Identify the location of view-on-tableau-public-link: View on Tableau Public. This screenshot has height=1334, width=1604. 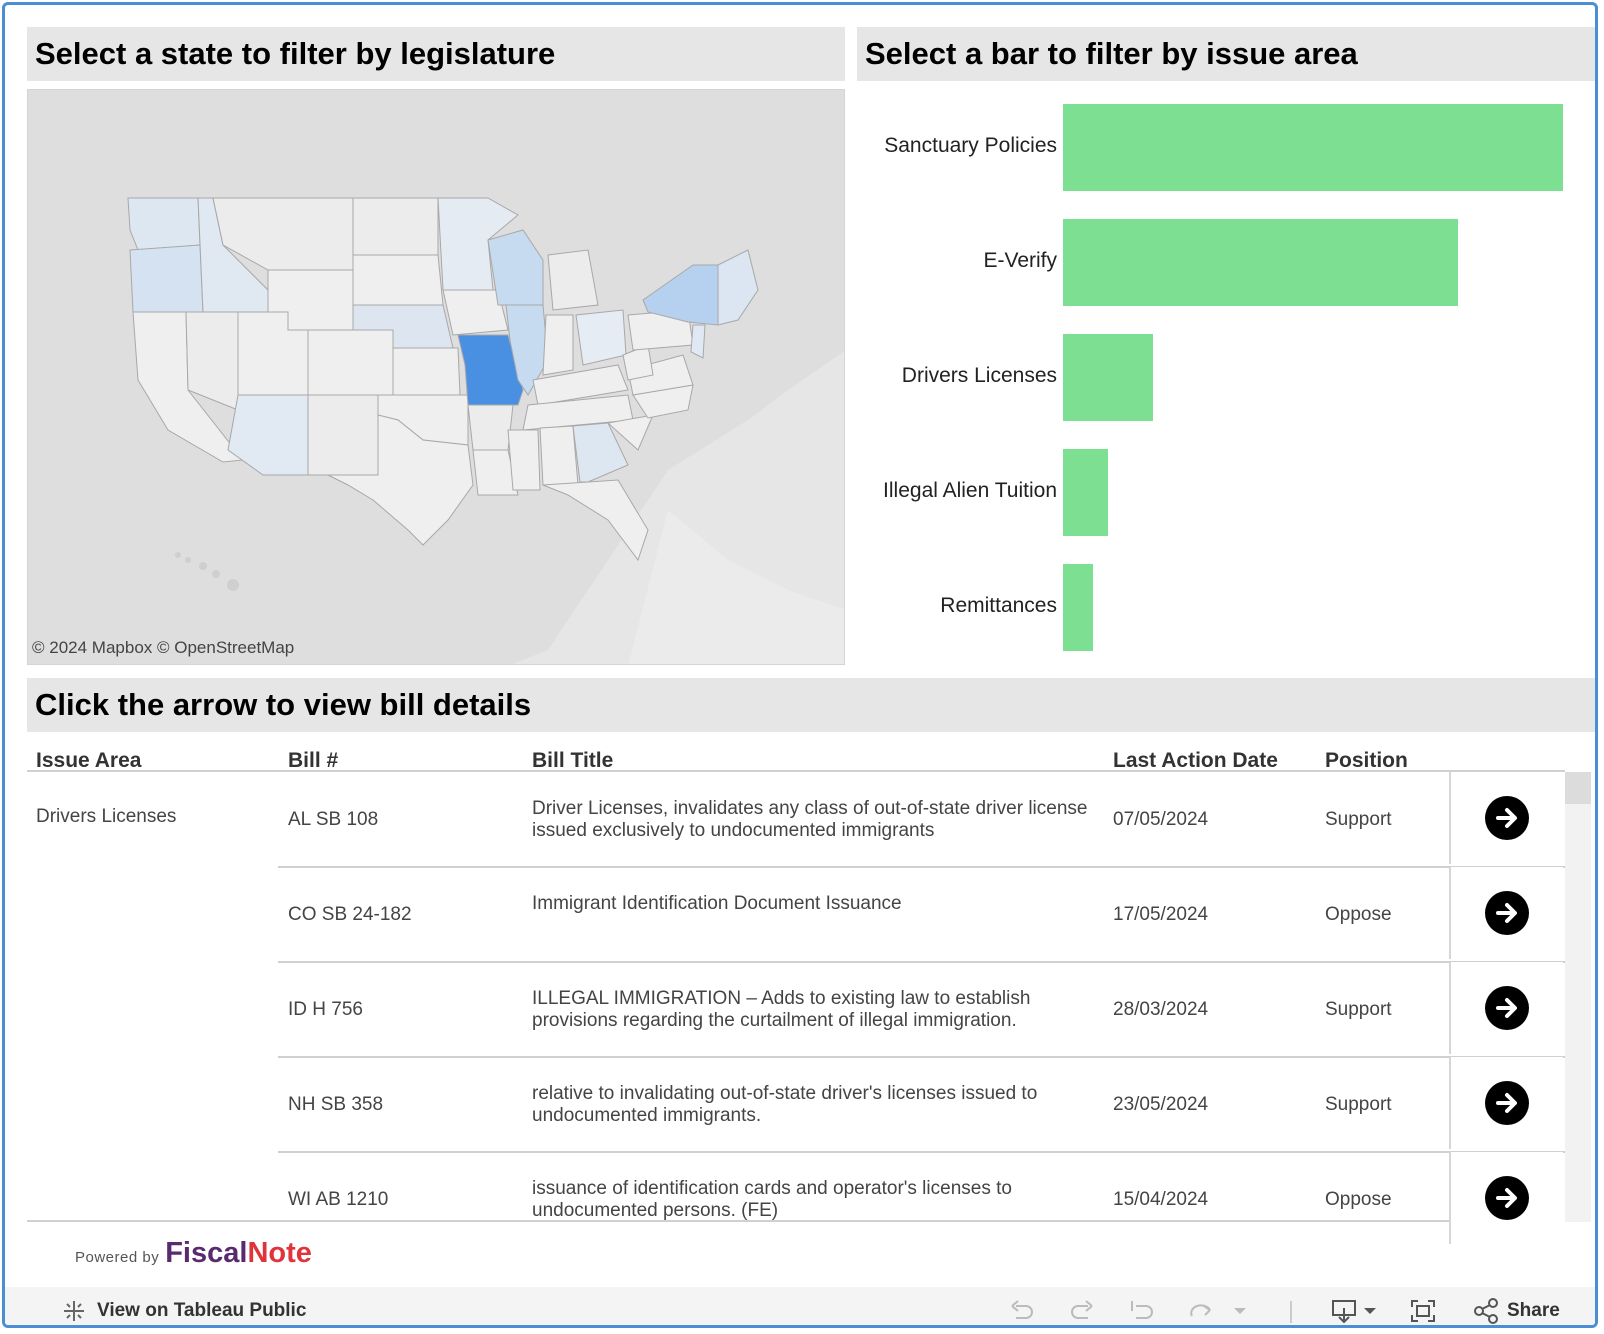
(183, 1311).